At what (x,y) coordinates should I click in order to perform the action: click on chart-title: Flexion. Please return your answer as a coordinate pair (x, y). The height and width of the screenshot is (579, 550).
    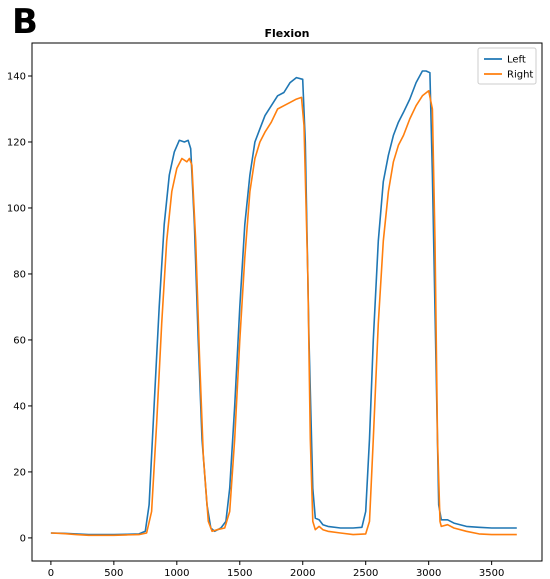
    Looking at the image, I should click on (287, 33).